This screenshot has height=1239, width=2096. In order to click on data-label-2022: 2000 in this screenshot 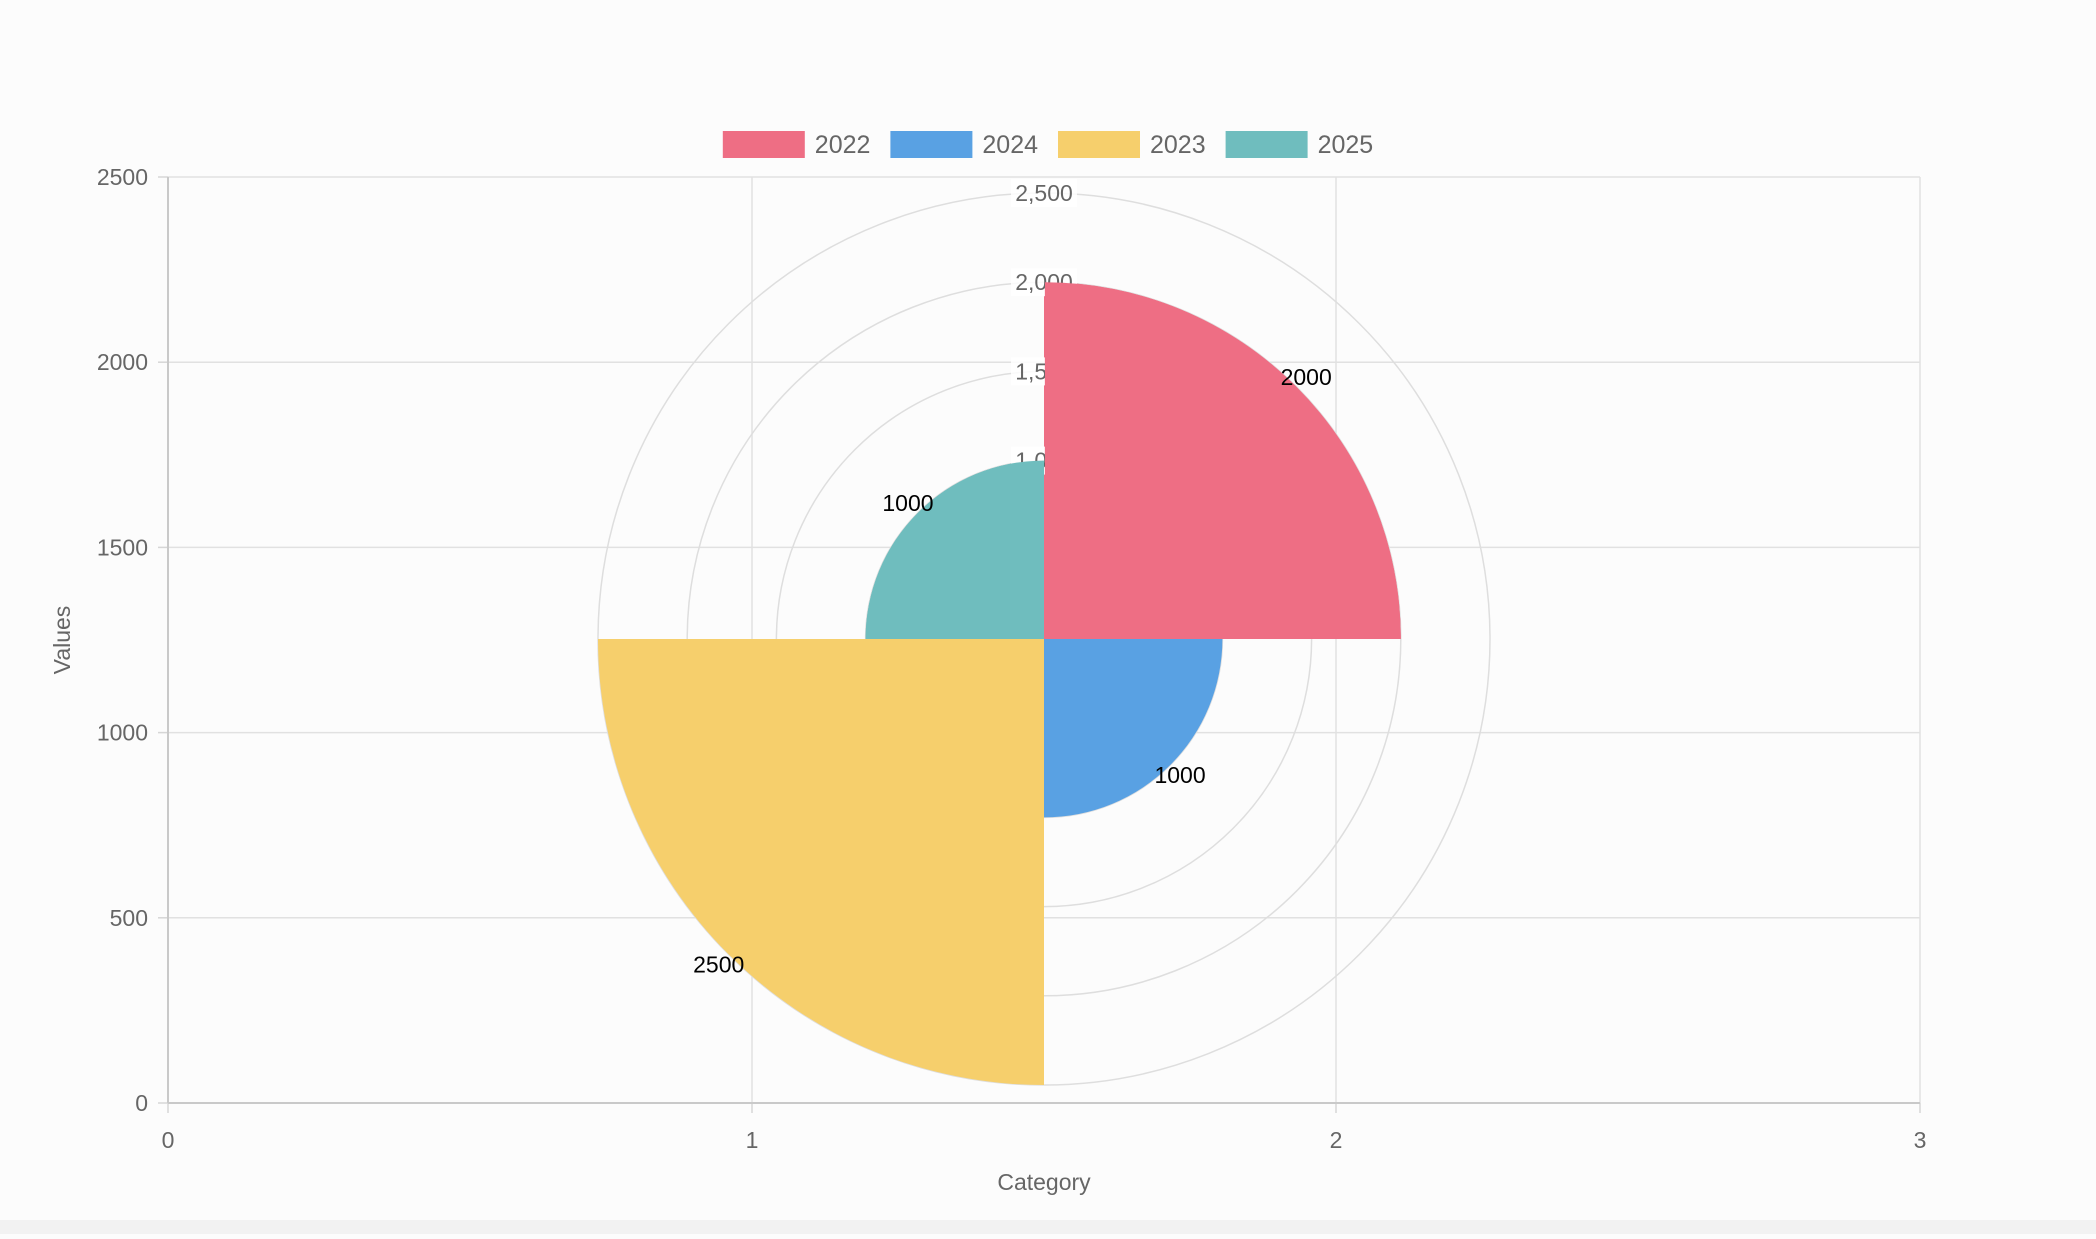, I will do `click(1306, 377)`.